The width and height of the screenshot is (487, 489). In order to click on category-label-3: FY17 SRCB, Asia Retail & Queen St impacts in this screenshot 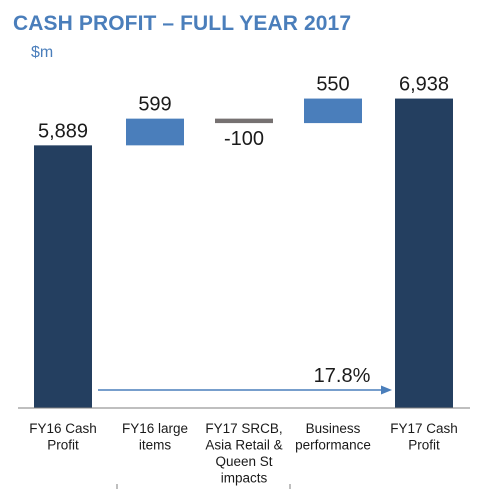, I will do `click(243, 453)`.